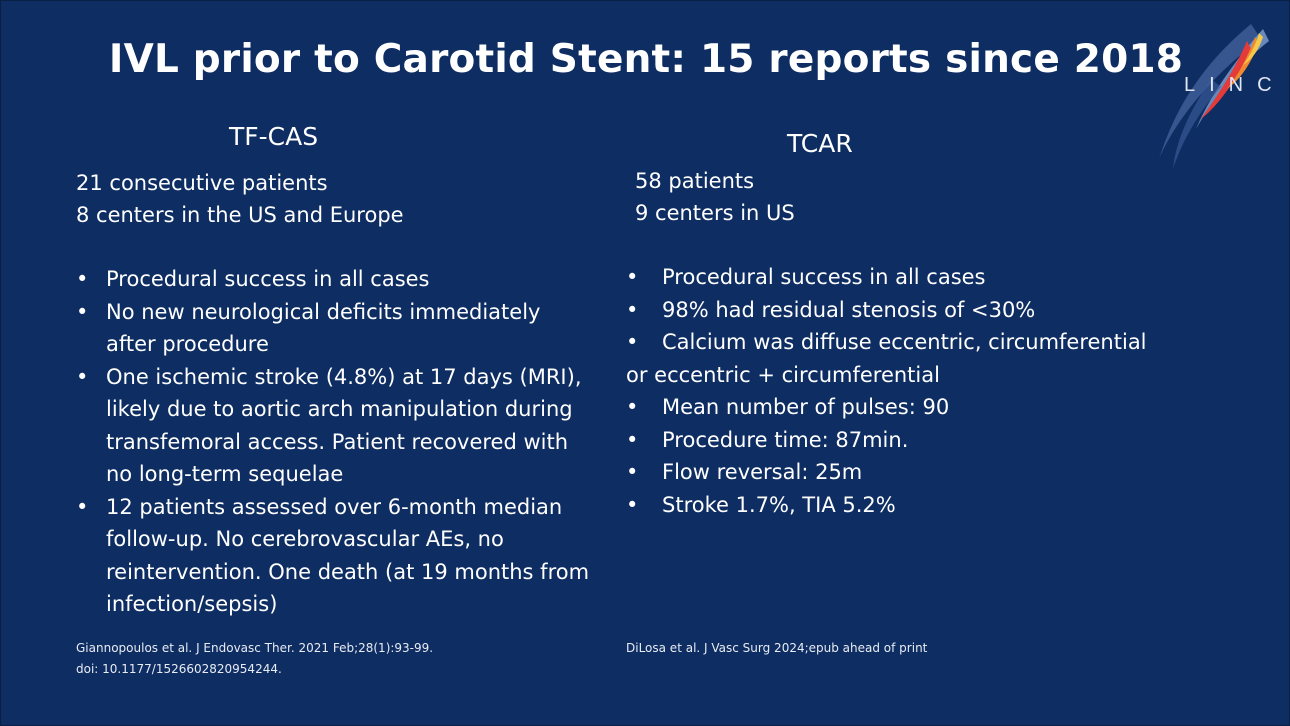 The image size is (1290, 726). What do you see at coordinates (1235, 85) in the screenshot?
I see `logo-text: LINC` at bounding box center [1235, 85].